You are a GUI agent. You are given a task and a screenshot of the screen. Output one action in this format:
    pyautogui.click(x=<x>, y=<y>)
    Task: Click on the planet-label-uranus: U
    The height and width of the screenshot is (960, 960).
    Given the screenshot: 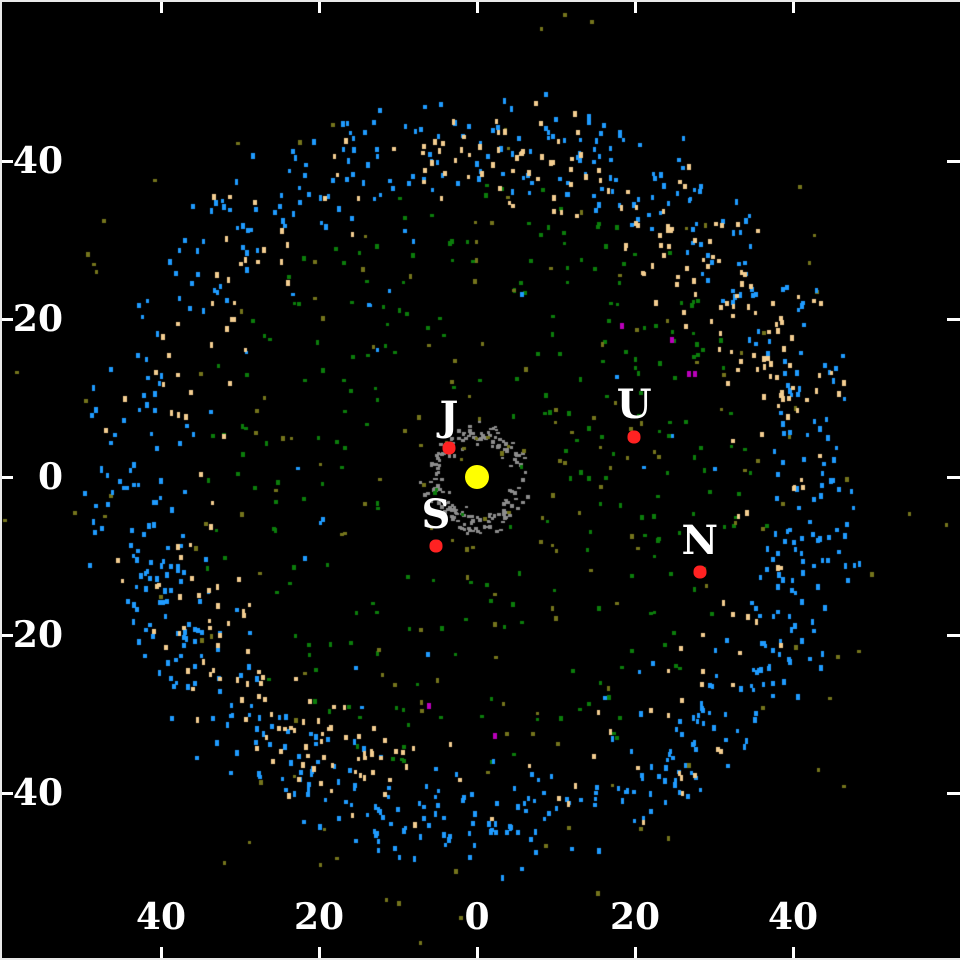 What is the action you would take?
    pyautogui.click(x=634, y=405)
    